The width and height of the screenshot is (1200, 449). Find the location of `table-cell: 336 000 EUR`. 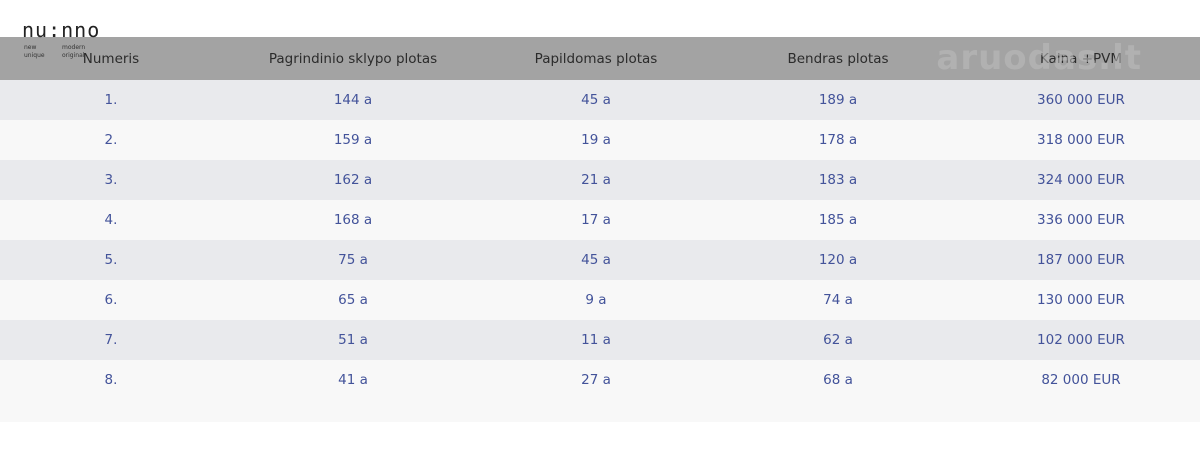

table-cell: 336 000 EUR is located at coordinates (1081, 220).